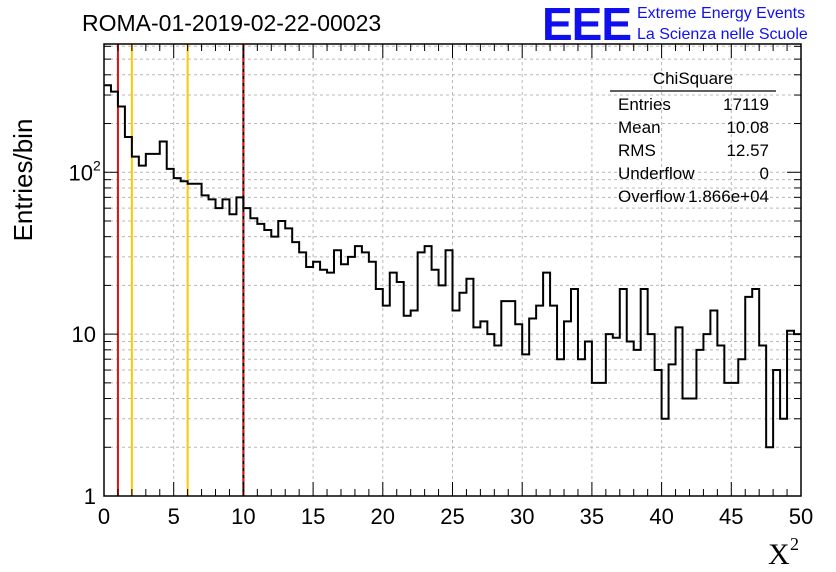  What do you see at coordinates (728, 196) in the screenshot?
I see `stats-value-overflow: 1.866e+04` at bounding box center [728, 196].